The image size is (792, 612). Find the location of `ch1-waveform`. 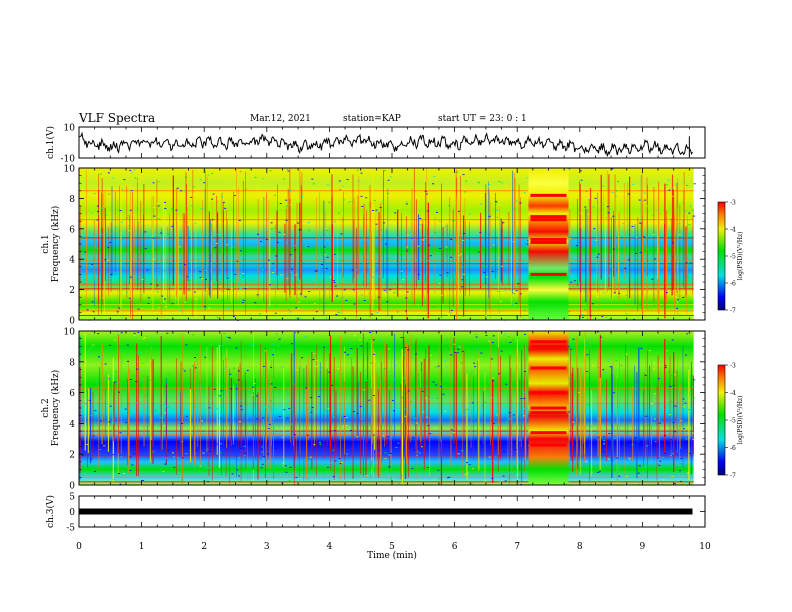

ch1-waveform is located at coordinates (385, 144).